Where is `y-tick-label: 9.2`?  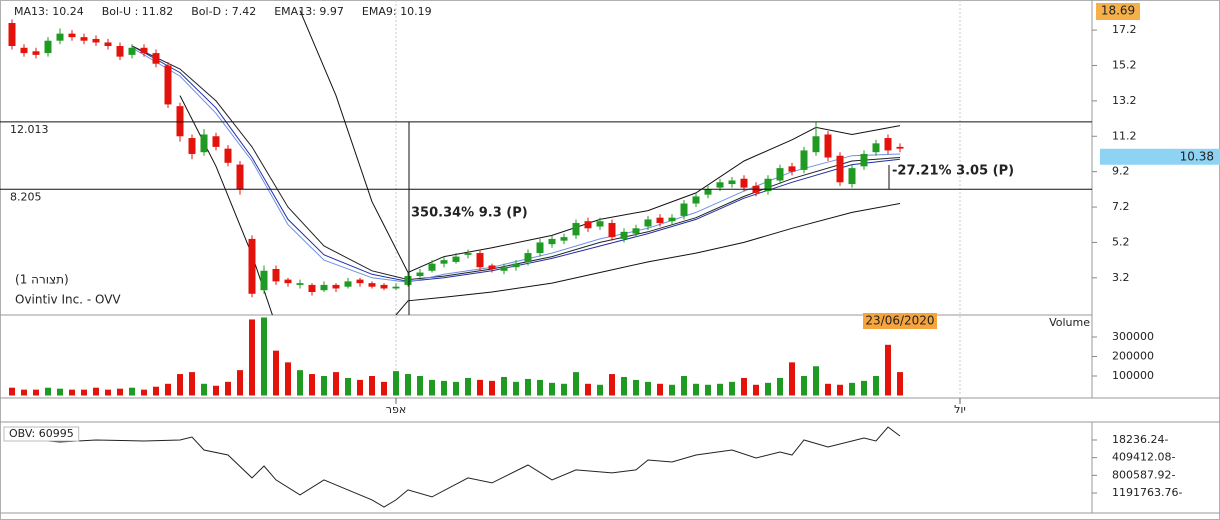 y-tick-label: 9.2 is located at coordinates (1121, 171).